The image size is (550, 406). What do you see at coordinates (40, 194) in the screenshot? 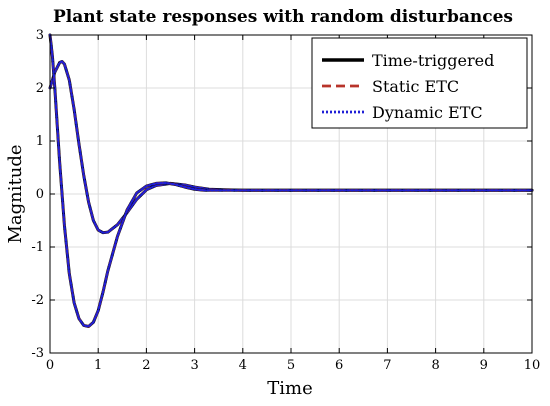
I see `y-tick-label: 0` at bounding box center [40, 194].